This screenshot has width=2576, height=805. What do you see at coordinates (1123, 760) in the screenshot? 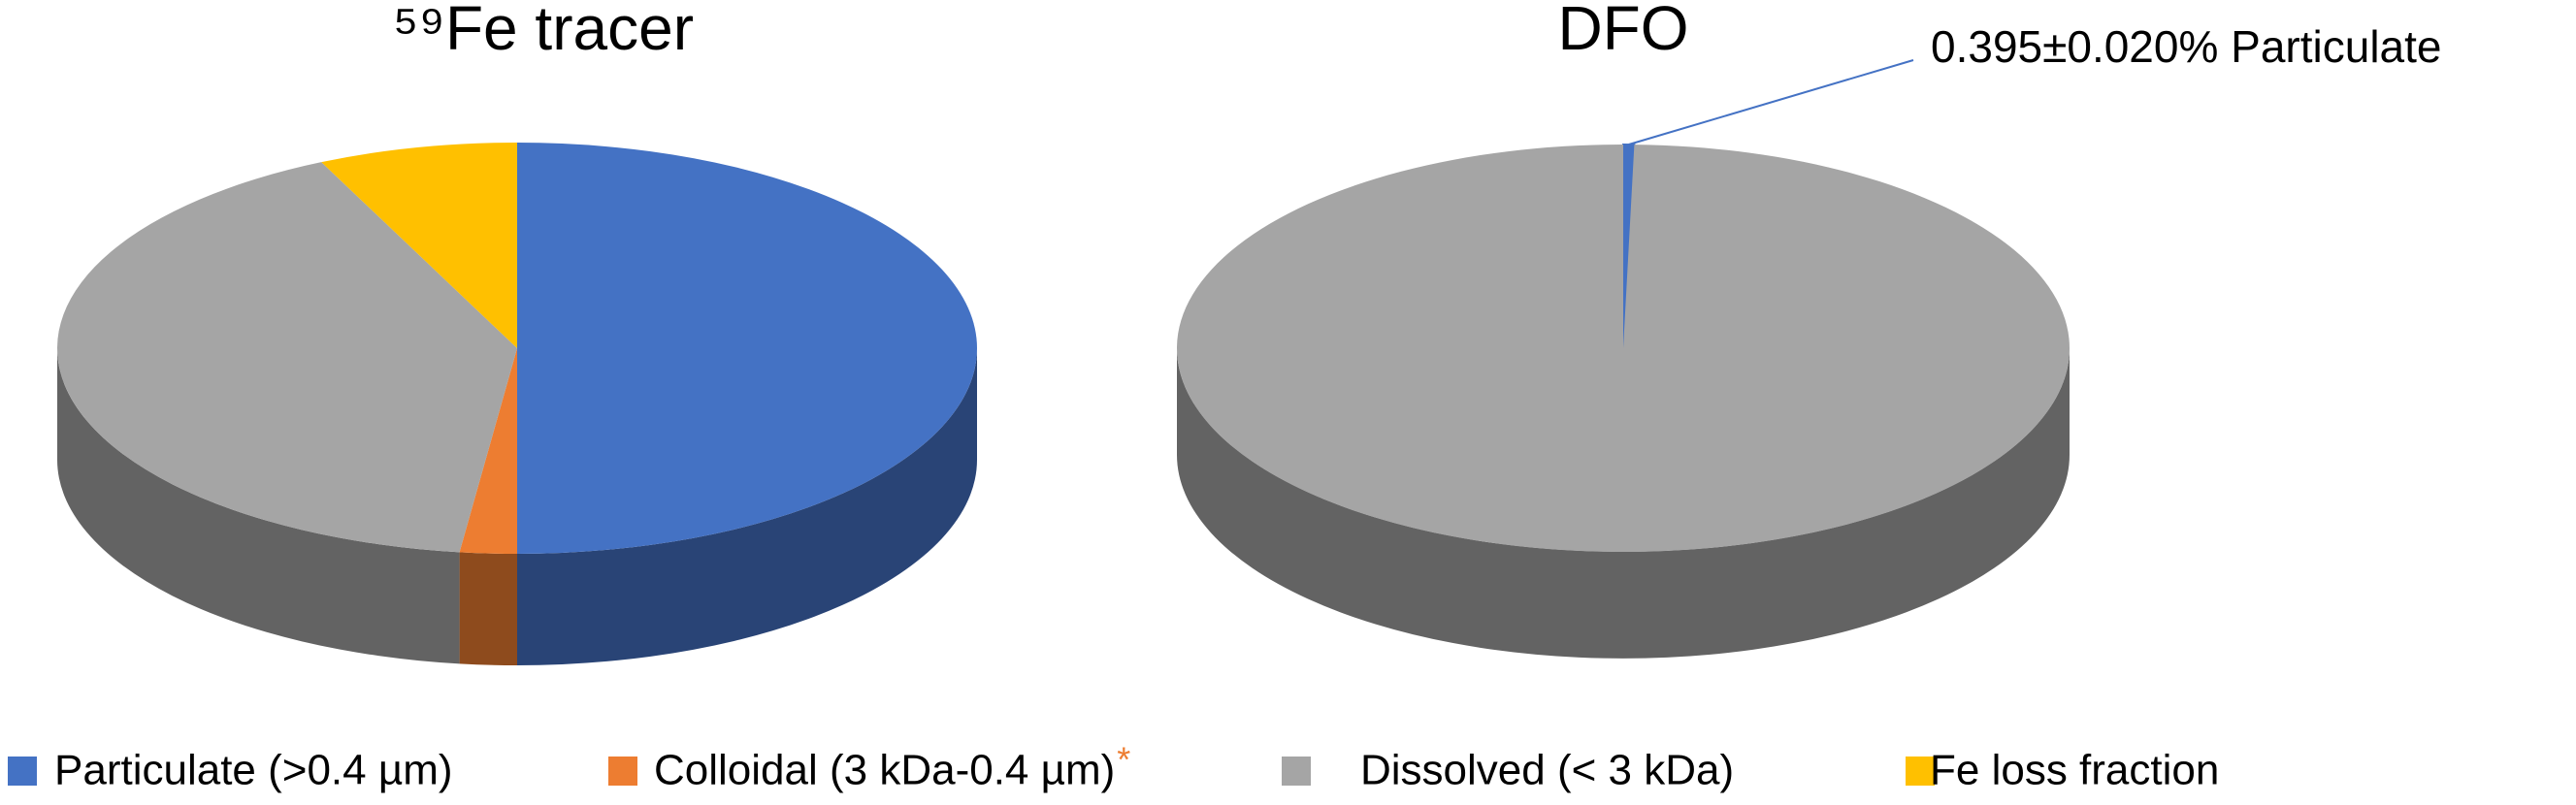
I see `legend-note: *` at bounding box center [1123, 760].